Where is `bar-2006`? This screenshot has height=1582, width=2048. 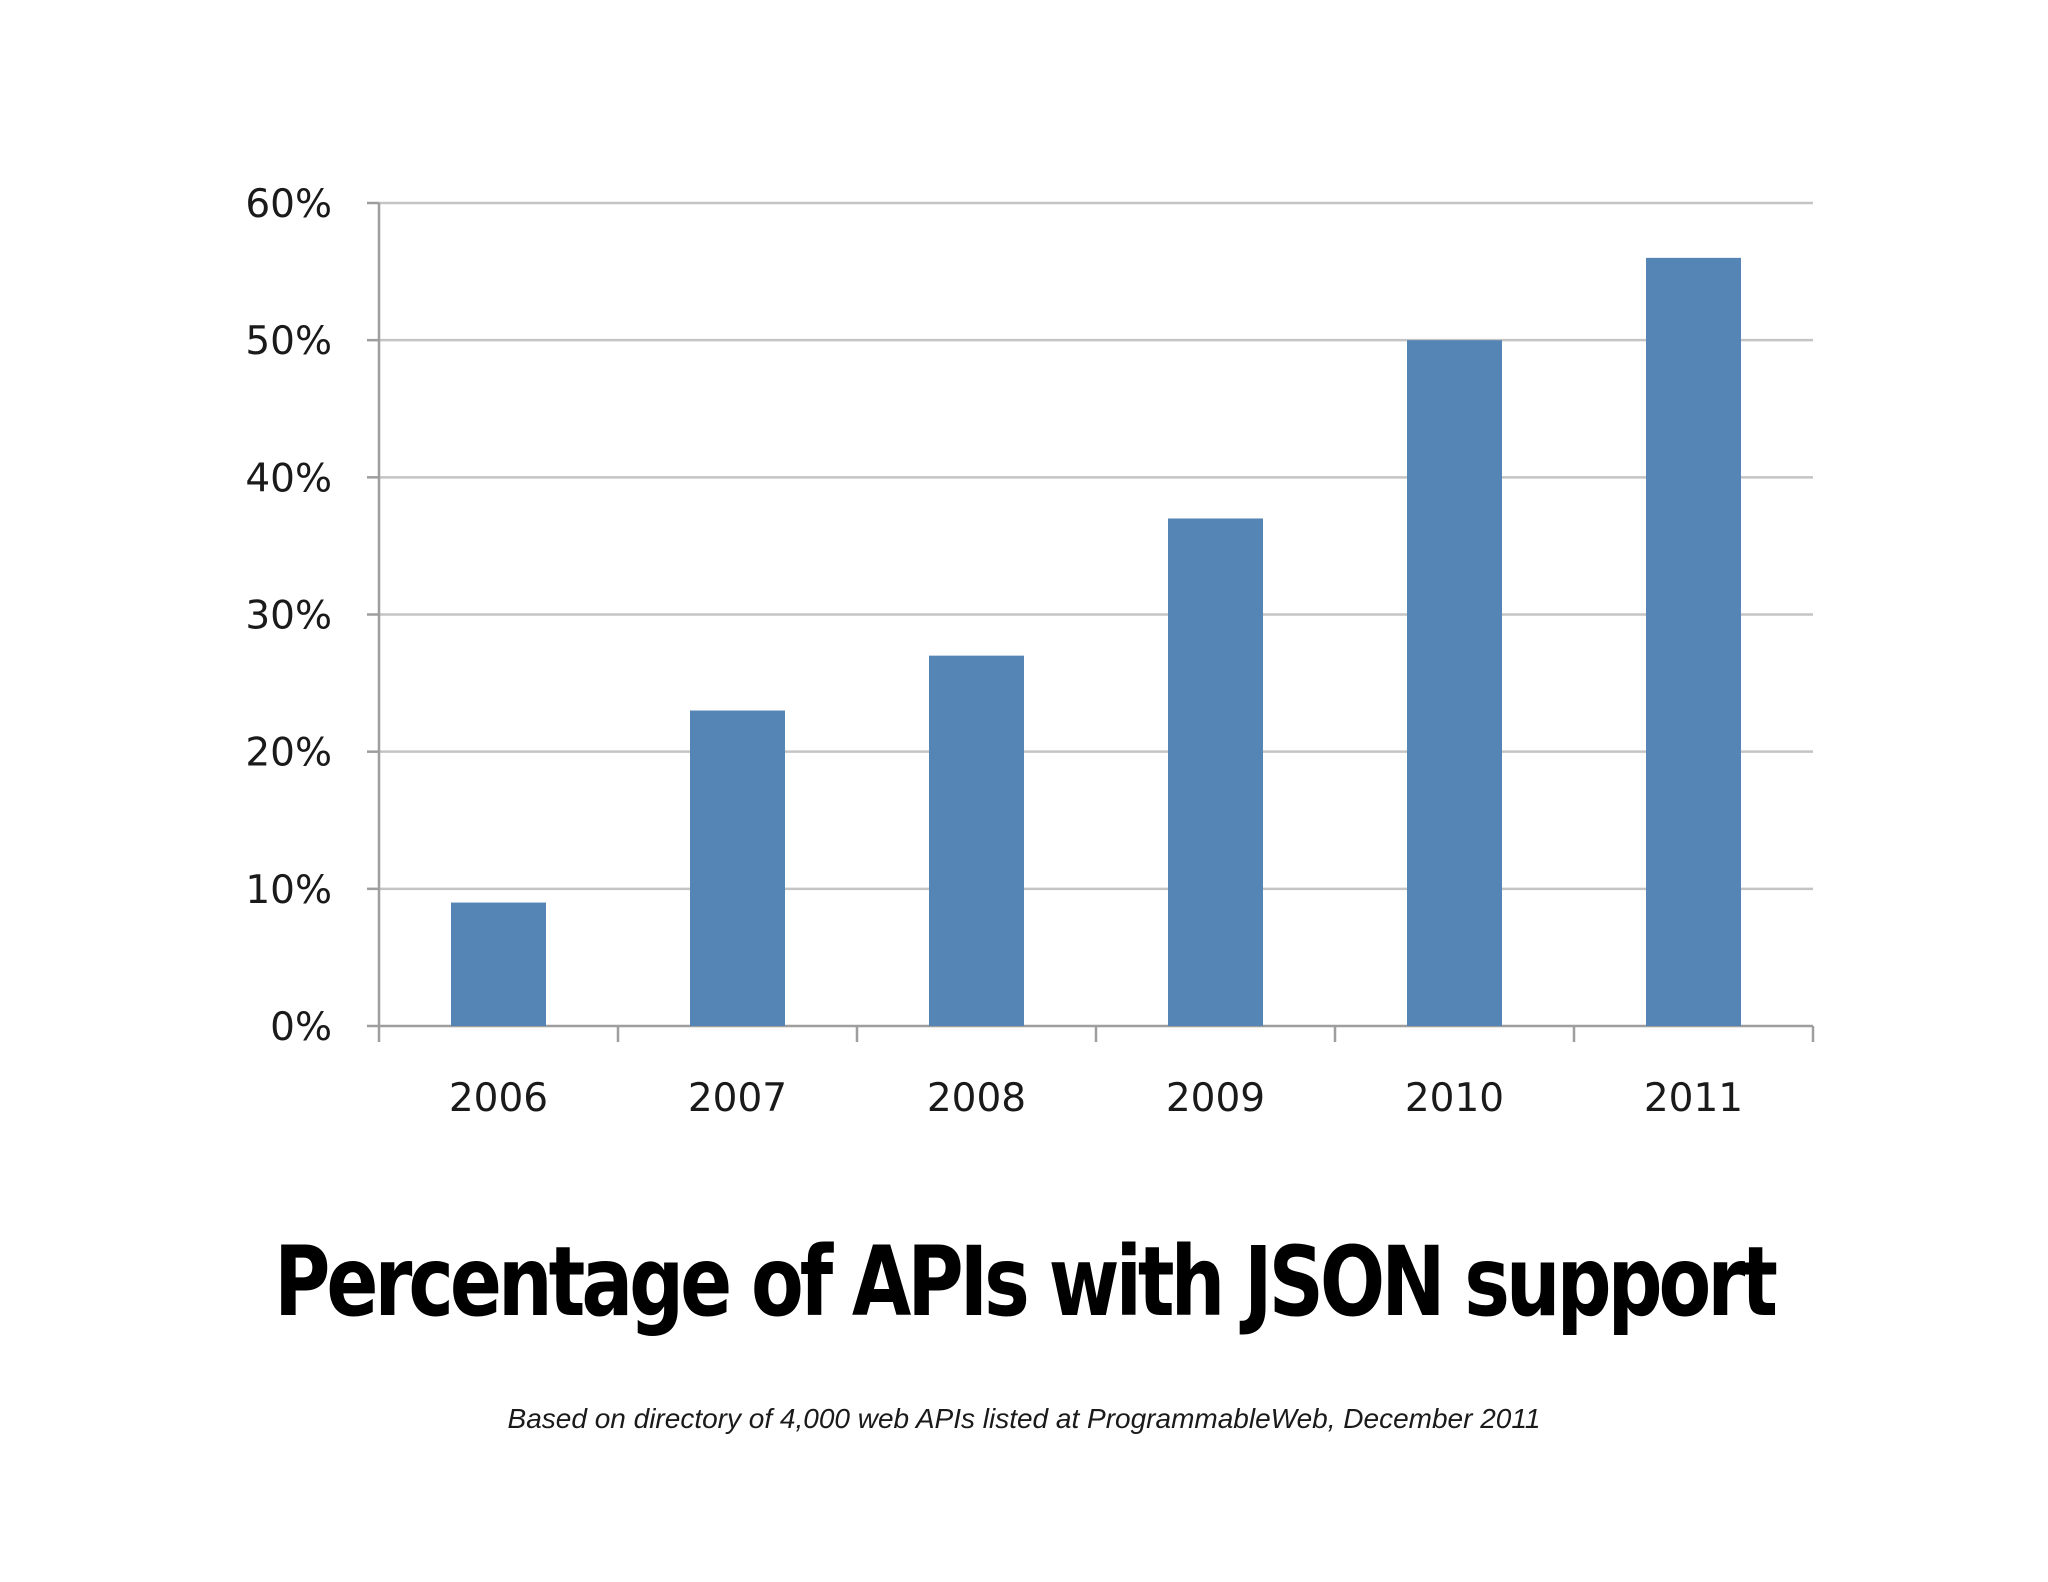
bar-2006 is located at coordinates (498, 964).